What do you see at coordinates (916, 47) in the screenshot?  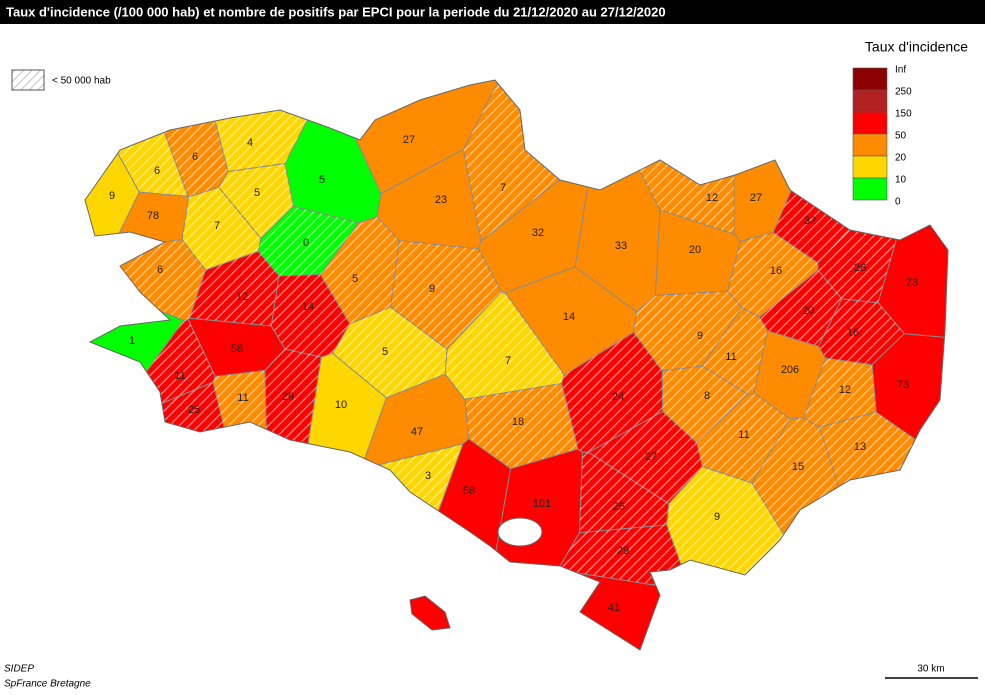 I see `legend-title: Taux d'incidence` at bounding box center [916, 47].